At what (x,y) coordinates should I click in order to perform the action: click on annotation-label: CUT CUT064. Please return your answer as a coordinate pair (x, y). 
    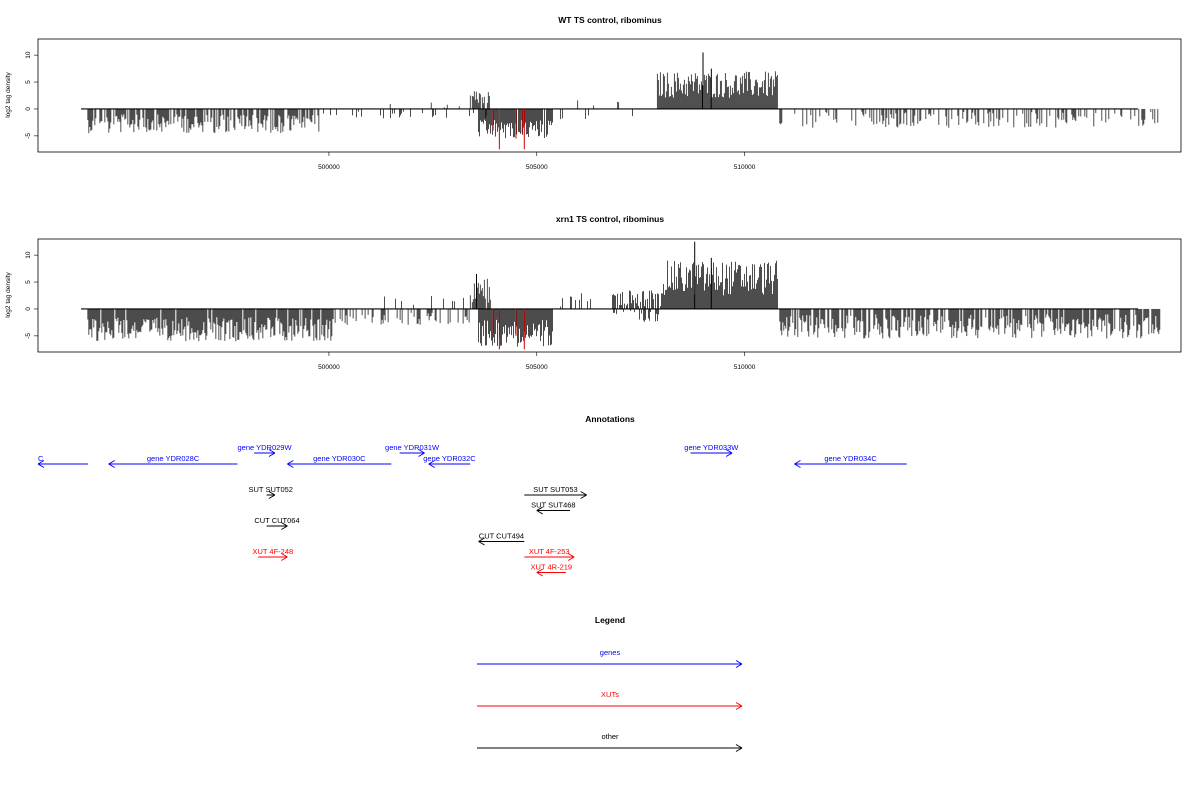
    Looking at the image, I should click on (276, 520).